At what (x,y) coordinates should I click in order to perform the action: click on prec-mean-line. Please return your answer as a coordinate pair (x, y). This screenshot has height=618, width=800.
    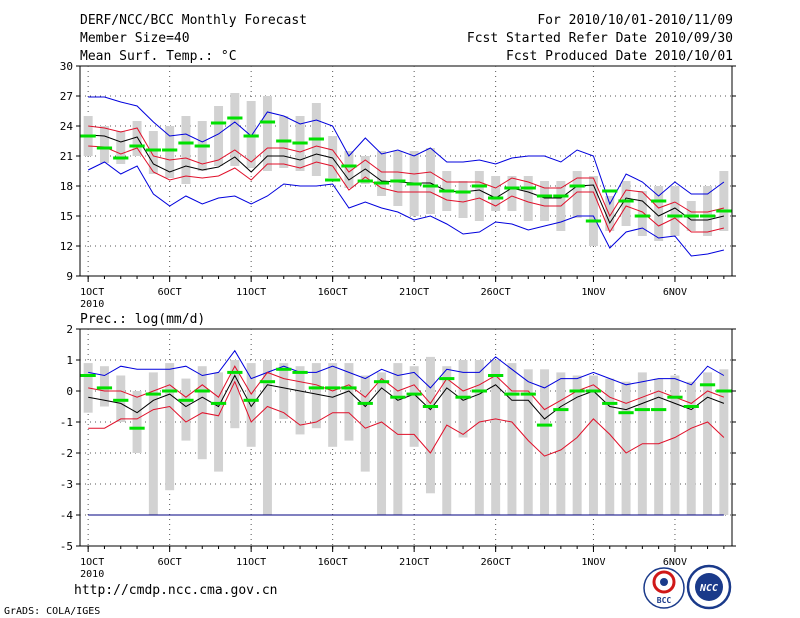
    Looking at the image, I should click on (406, 397).